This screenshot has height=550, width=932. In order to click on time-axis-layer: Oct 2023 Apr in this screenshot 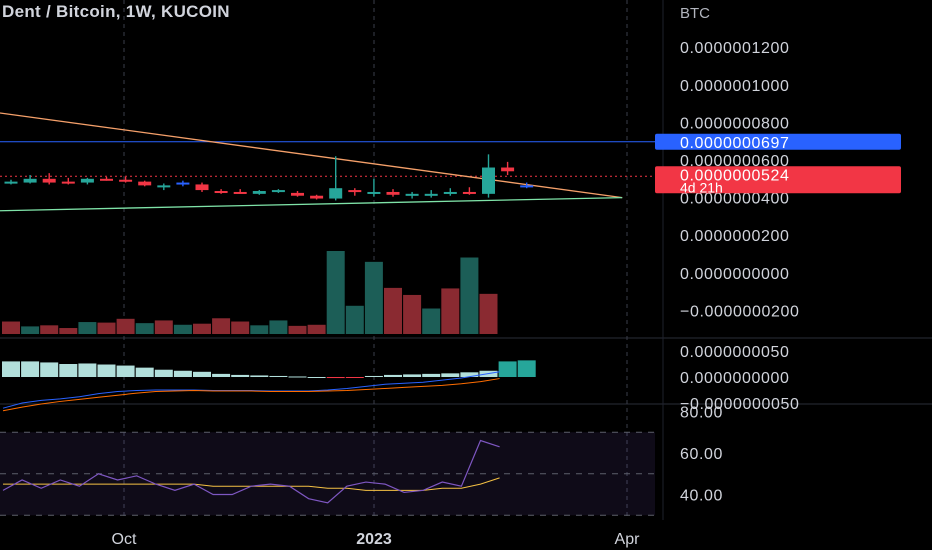, I will do `click(376, 539)`.